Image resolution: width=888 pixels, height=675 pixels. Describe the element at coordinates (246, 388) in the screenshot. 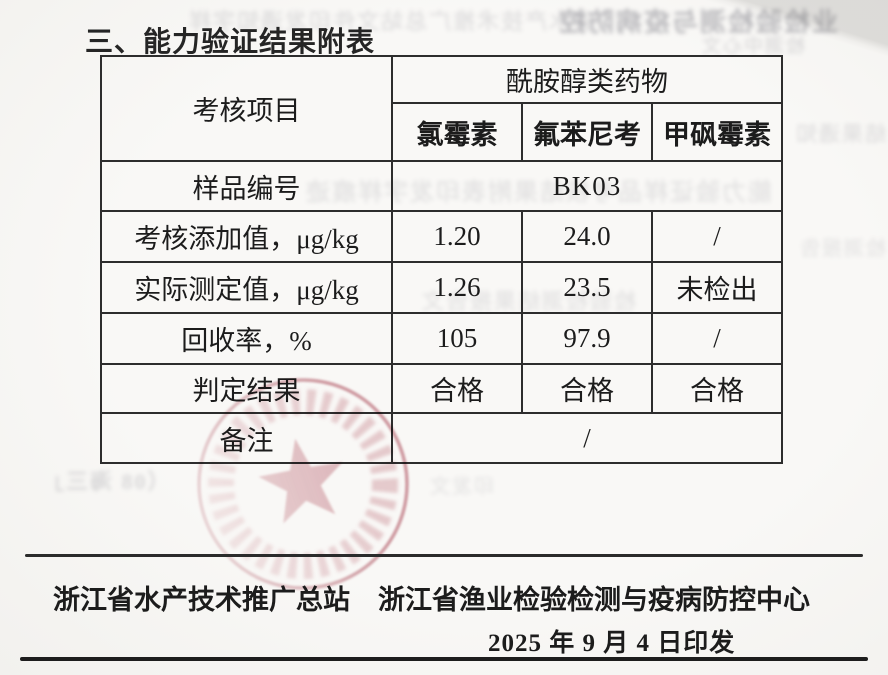

I see `row-label-cell: 判定结果` at that location.